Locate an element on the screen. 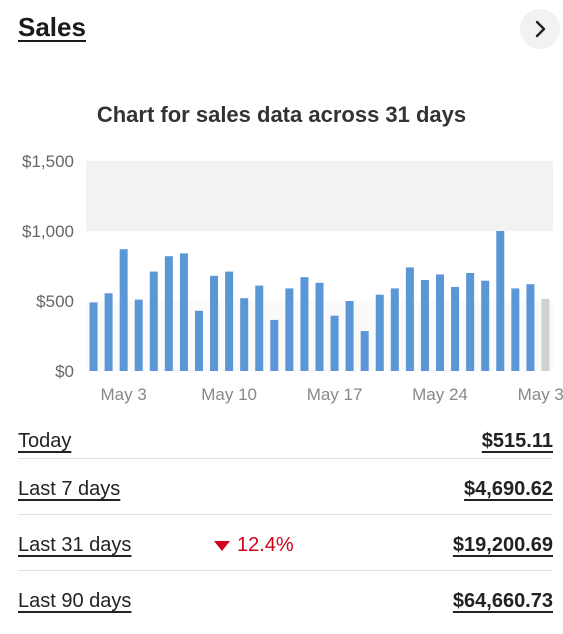 The width and height of the screenshot is (563, 634). chevron-right-icon is located at coordinates (540, 29).